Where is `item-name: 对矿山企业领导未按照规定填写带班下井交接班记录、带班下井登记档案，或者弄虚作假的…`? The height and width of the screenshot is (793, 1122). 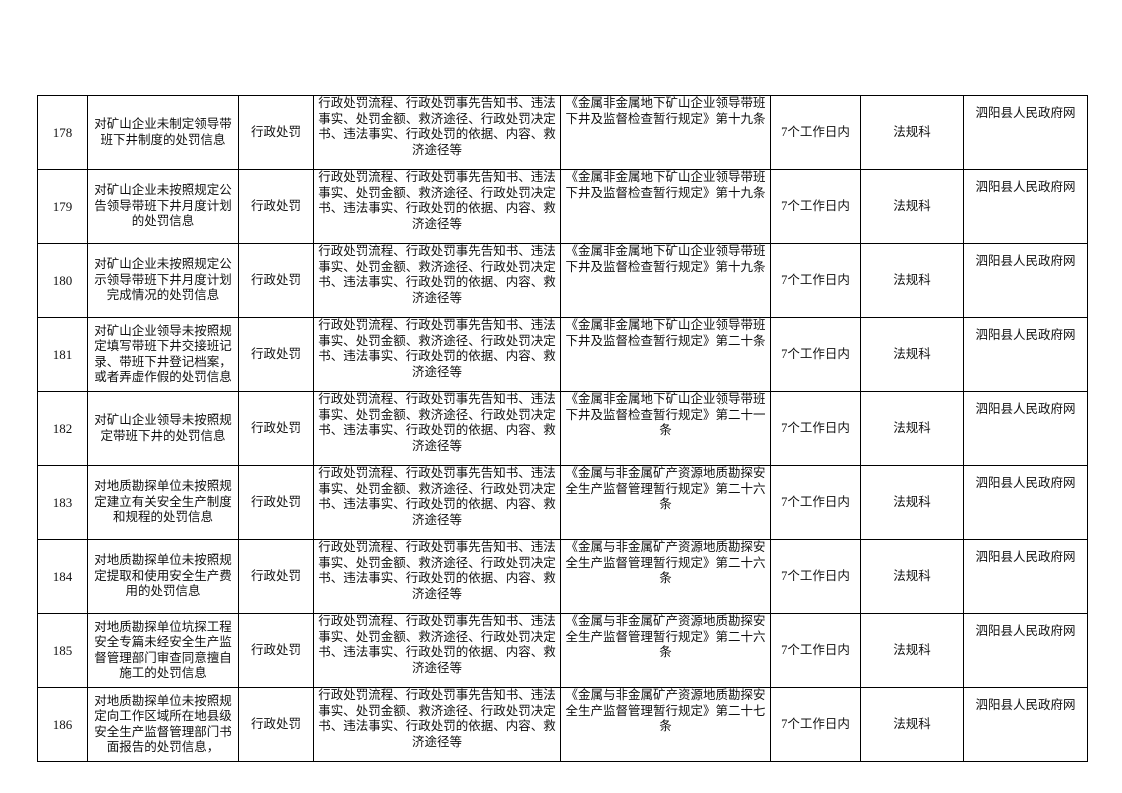 item-name: 对矿山企业领导未按照规定填写带班下井交接班记录、带班下井登记档案，或者弄虚作假的… is located at coordinates (163, 354).